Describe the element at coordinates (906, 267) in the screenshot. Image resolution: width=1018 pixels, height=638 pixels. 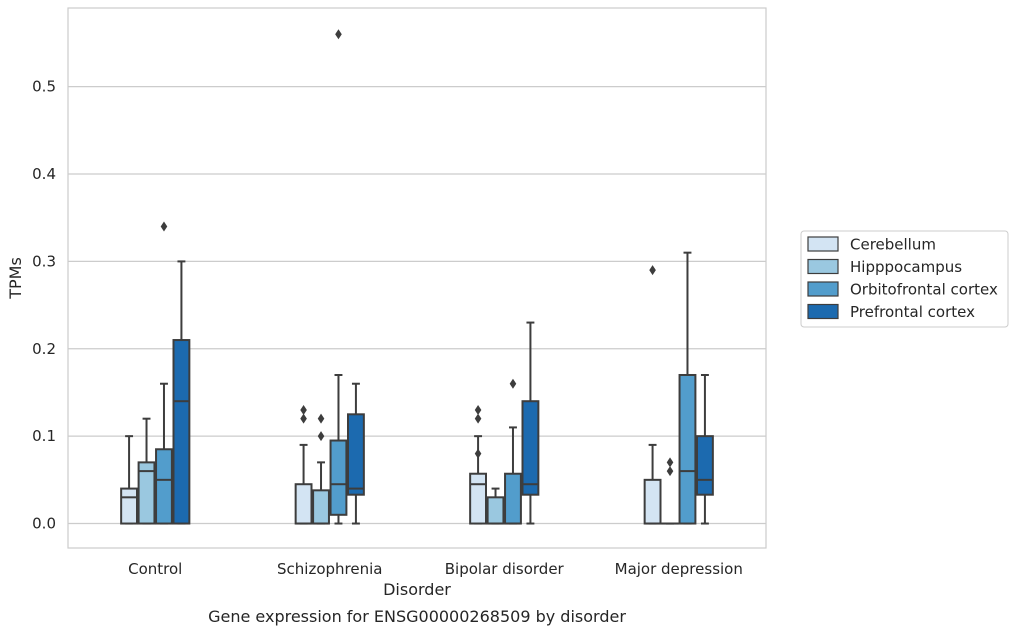
I see `legend-label: Hipppocampus` at that location.